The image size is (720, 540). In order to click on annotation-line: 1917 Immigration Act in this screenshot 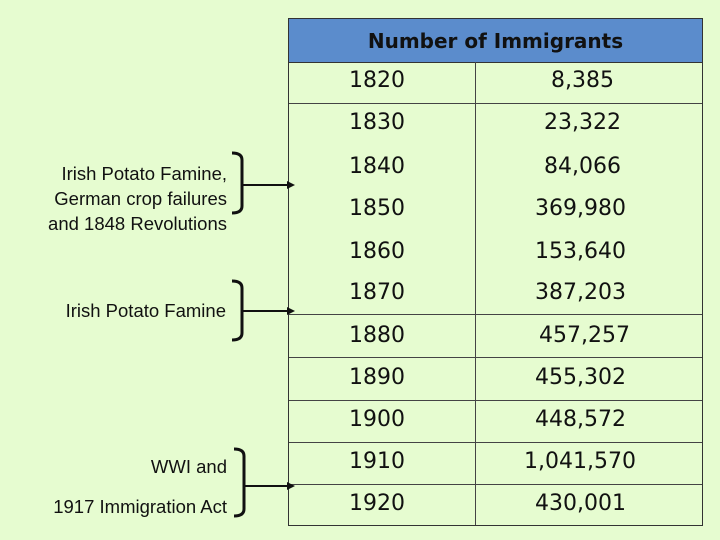, I will do `click(140, 506)`.